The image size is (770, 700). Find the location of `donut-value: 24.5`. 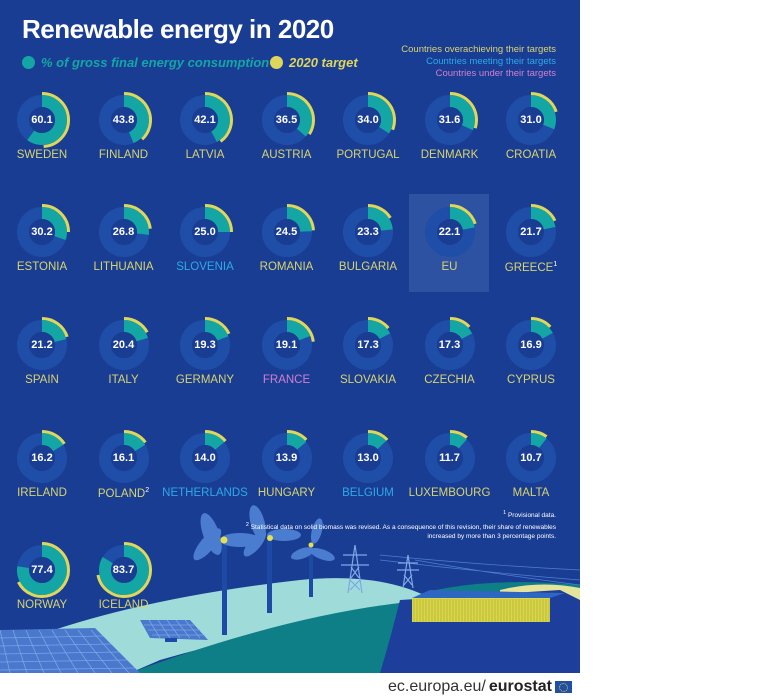

donut-value: 24.5 is located at coordinates (286, 232).